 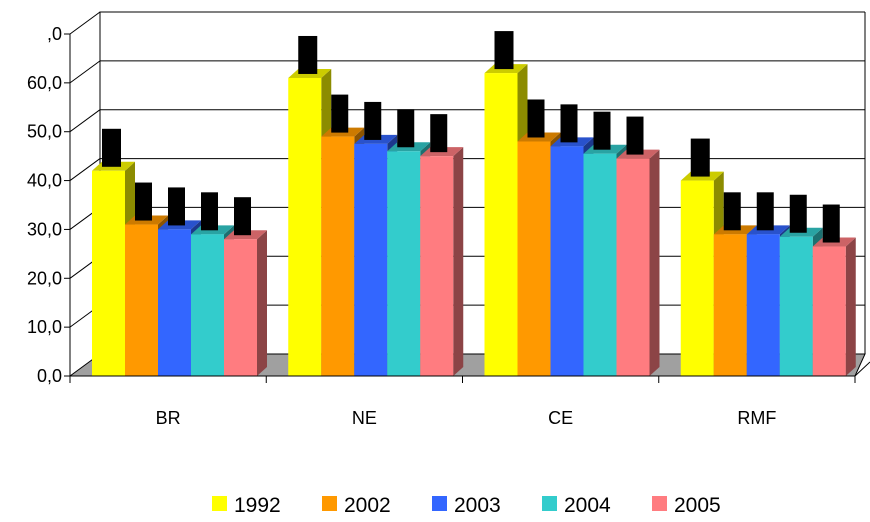 What do you see at coordinates (54, 34) in the screenshot?
I see `y-tick-label: ,0` at bounding box center [54, 34].